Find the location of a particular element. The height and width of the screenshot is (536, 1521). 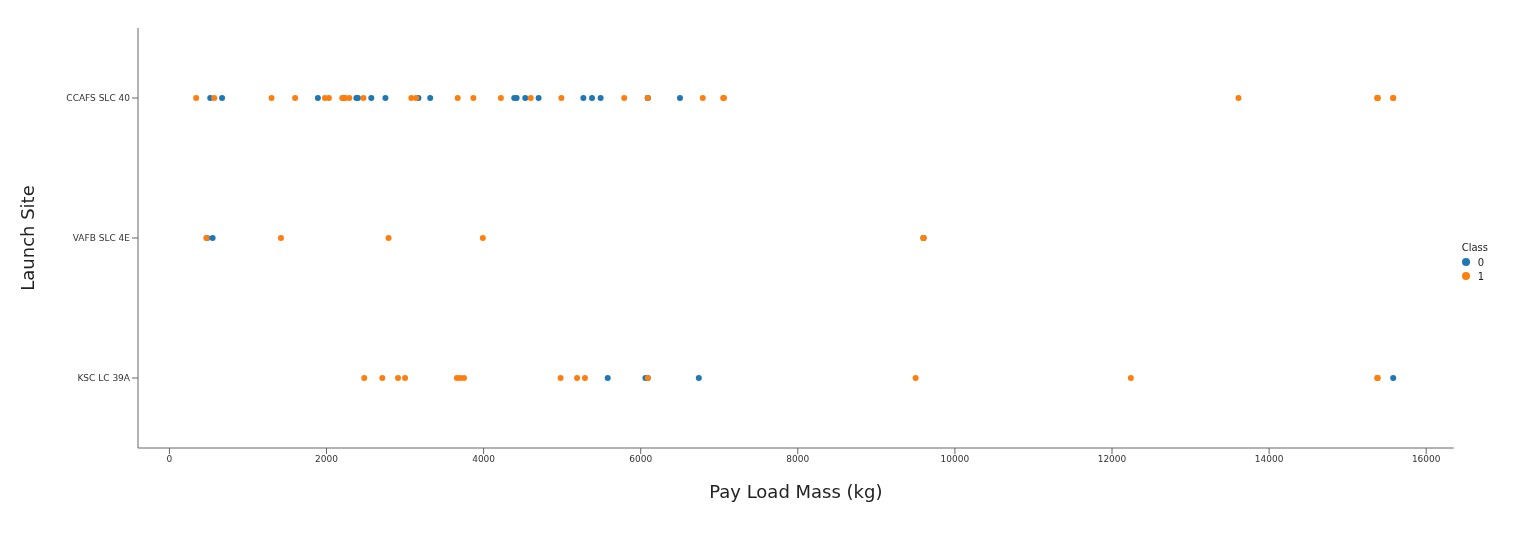

legend-label: 0 is located at coordinates (1481, 262).